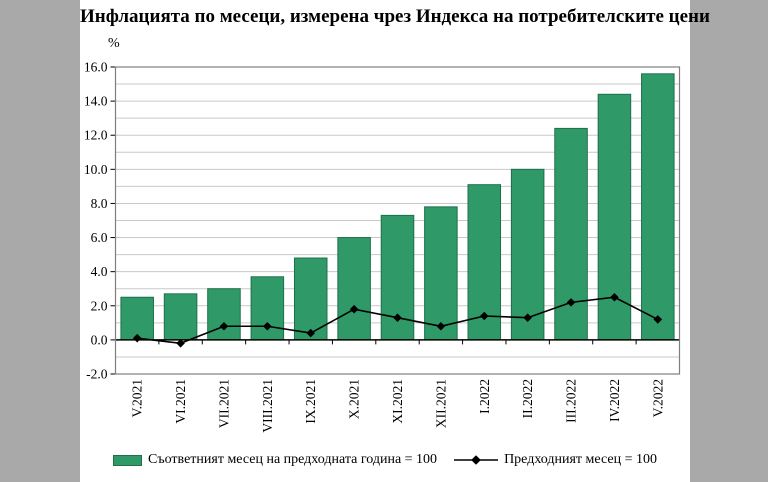 Image resolution: width=768 pixels, height=482 pixels. Describe the element at coordinates (97, 374) in the screenshot. I see `y-tick-label: -2.0` at that location.